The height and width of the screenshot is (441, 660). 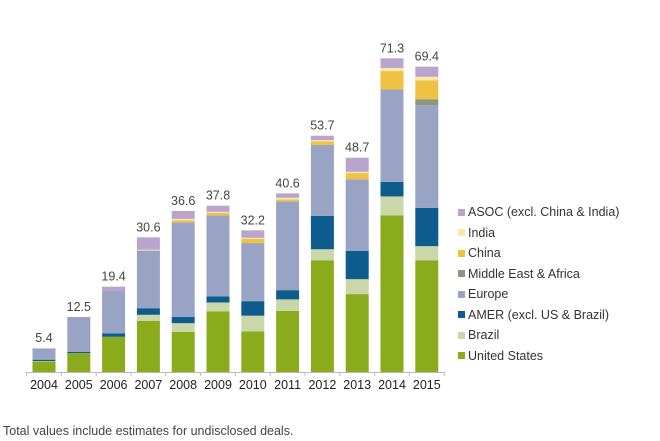 I want to click on bar-segment-china-2008, so click(x=183, y=221).